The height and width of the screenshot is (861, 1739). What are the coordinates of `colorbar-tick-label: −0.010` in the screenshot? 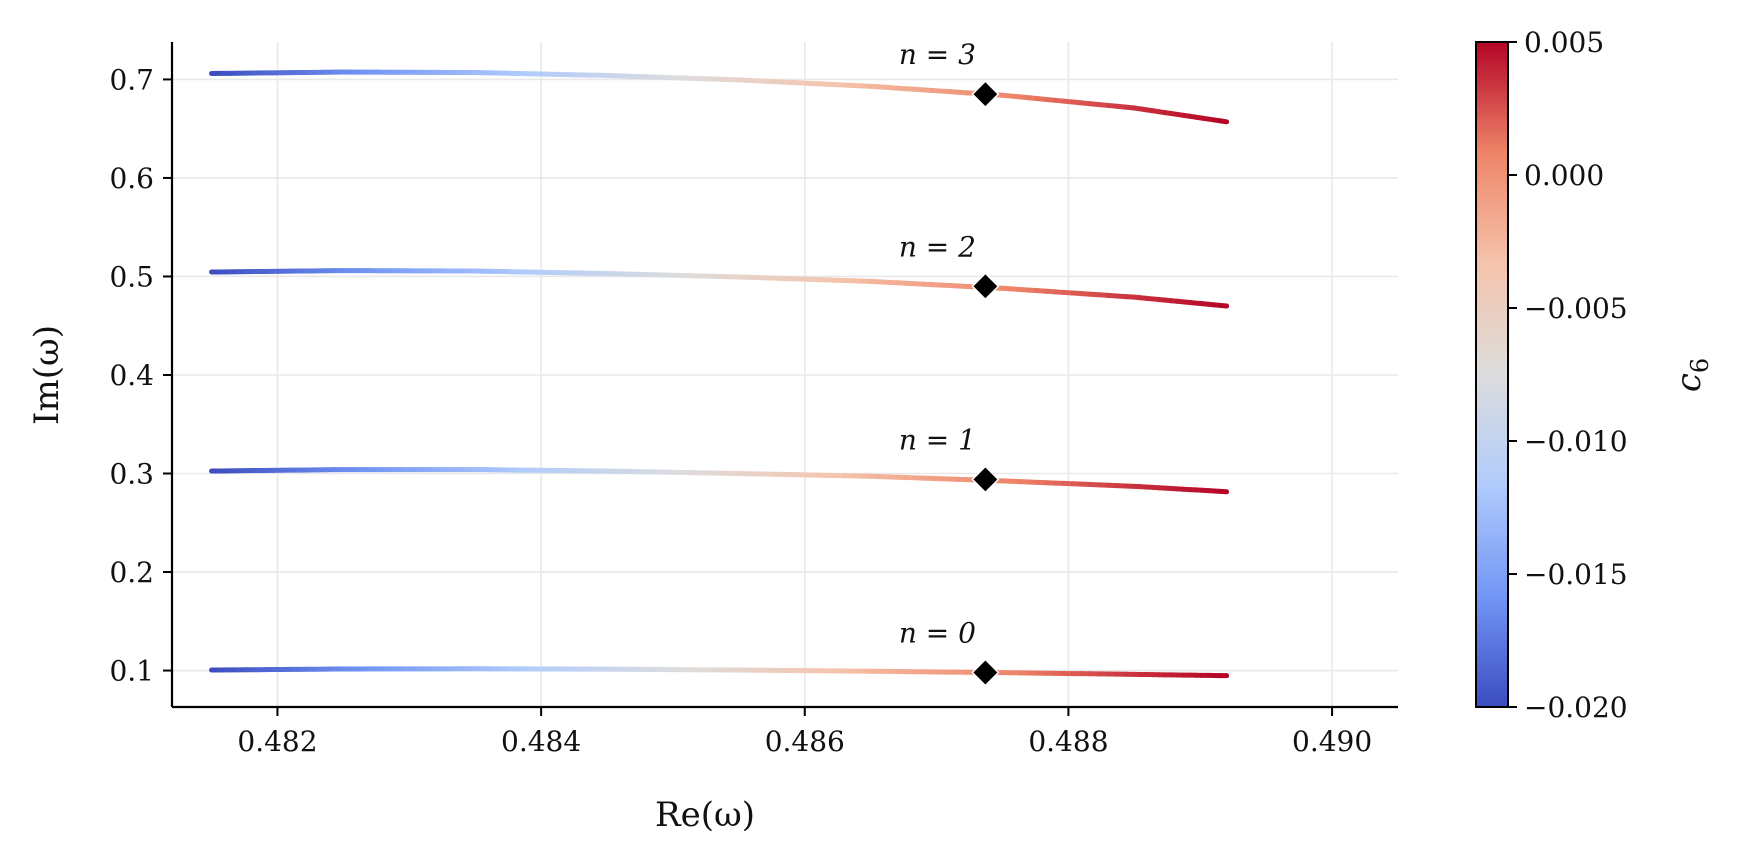 It's located at (1576, 441).